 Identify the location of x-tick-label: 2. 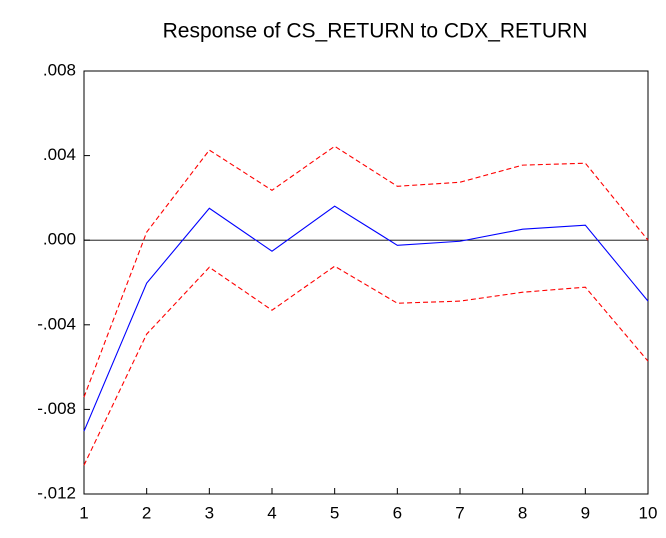
(146, 512).